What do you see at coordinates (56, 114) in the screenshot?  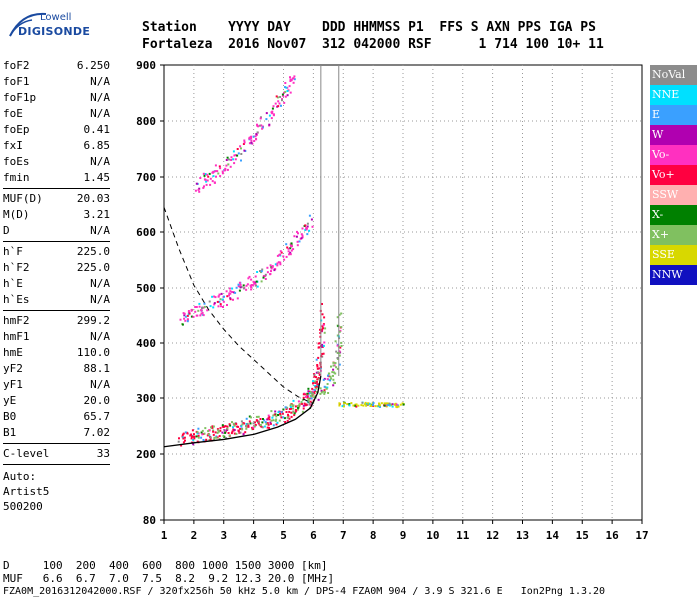 I see `param-row: foE N/A` at bounding box center [56, 114].